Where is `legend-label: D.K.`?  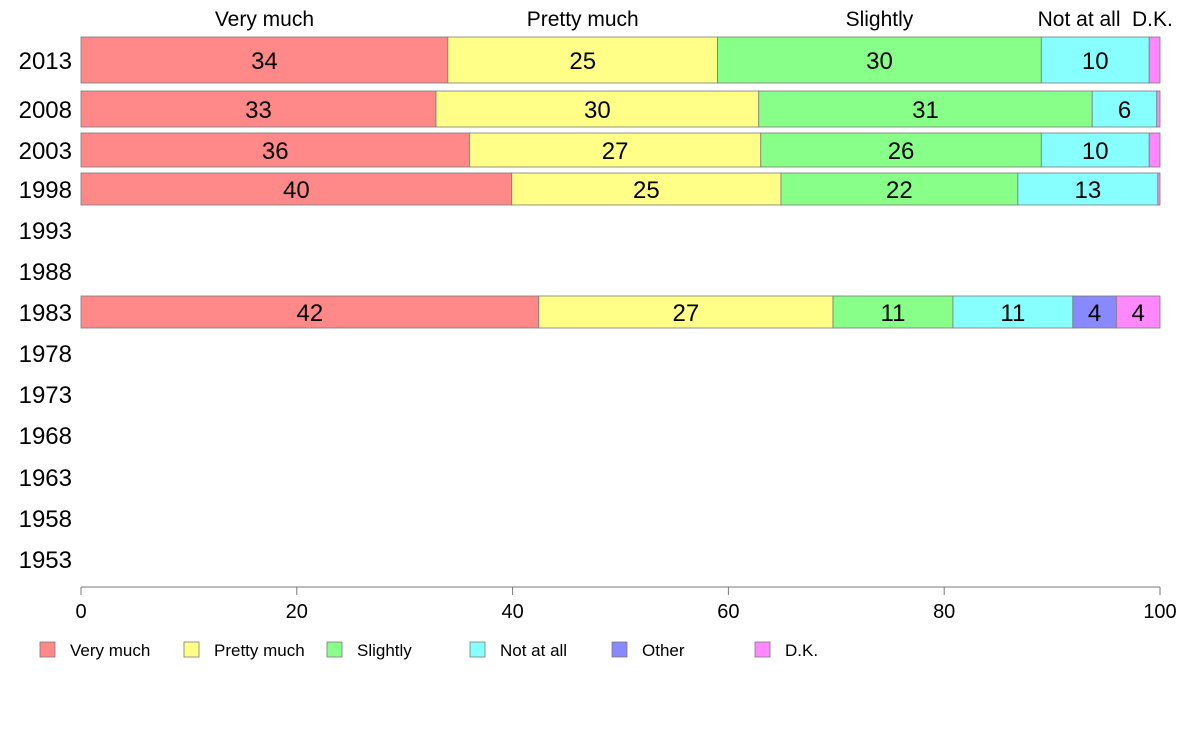 legend-label: D.K. is located at coordinates (801, 650).